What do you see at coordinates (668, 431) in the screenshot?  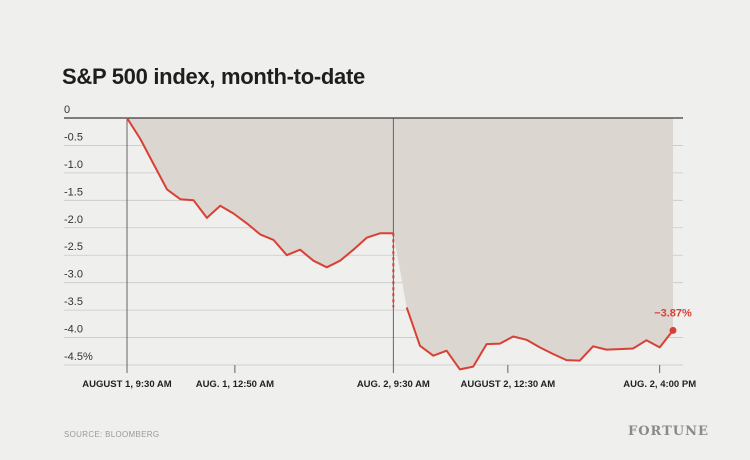 I see `fortune-logo: FORTUNE` at bounding box center [668, 431].